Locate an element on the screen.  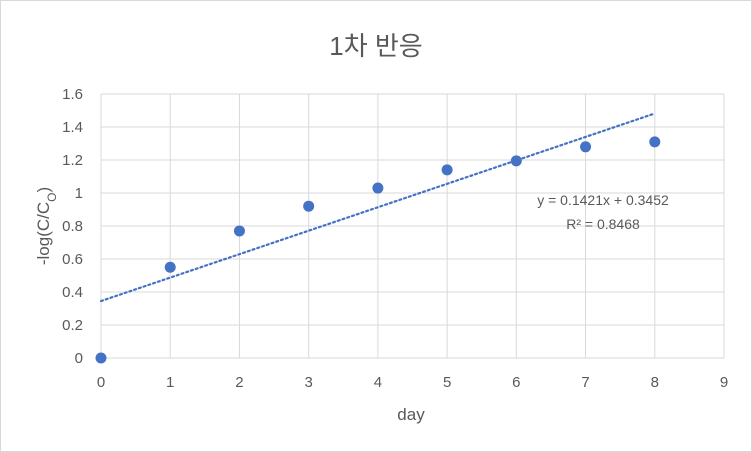
y-tick-label: 1.4 is located at coordinates (72, 127).